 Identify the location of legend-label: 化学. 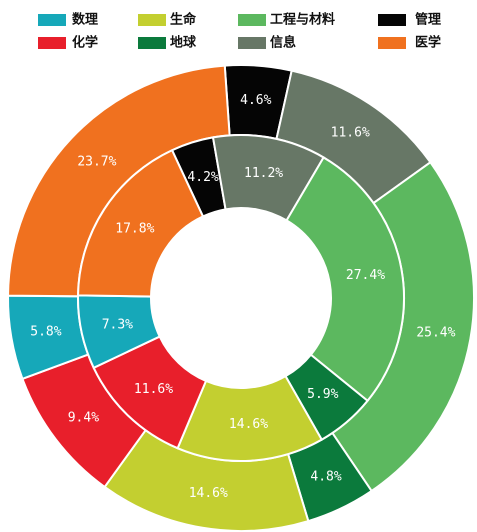
(85, 43).